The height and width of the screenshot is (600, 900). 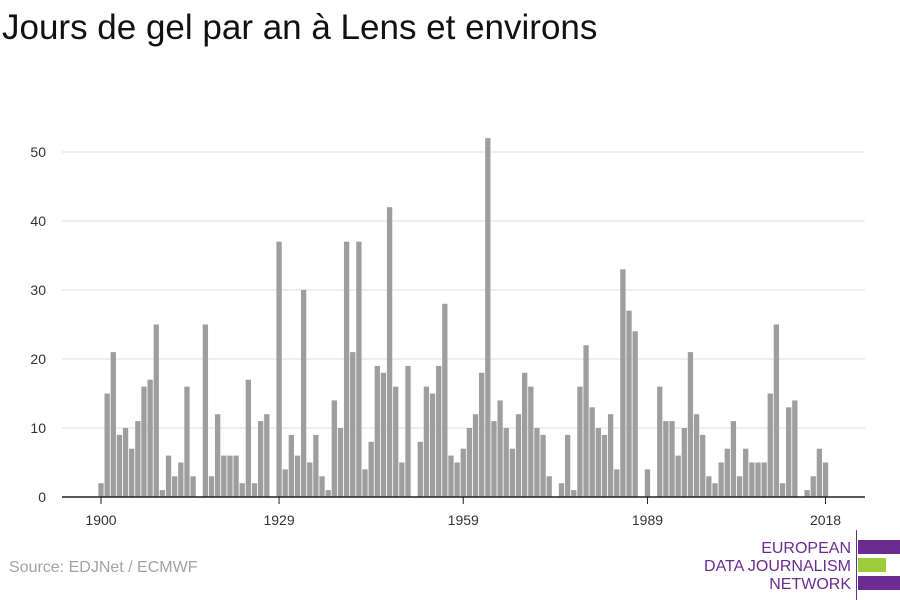 What do you see at coordinates (525, 434) in the screenshot?
I see `bar-1969` at bounding box center [525, 434].